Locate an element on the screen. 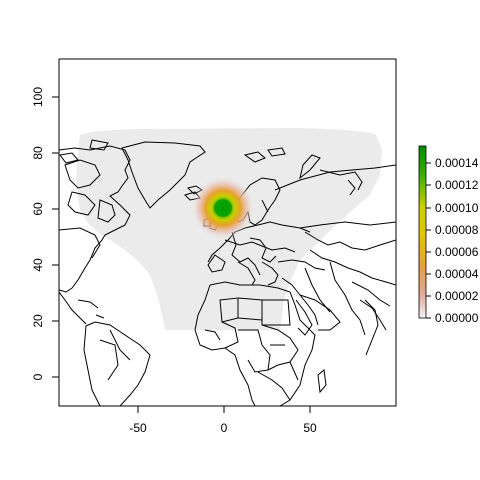 This screenshot has width=480, height=480. x-tick-label: 0 is located at coordinates (224, 428).